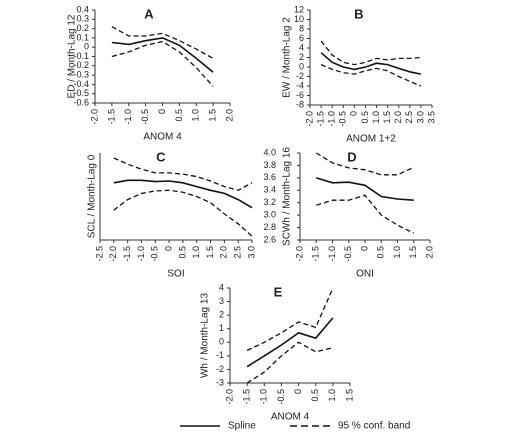 Image resolution: width=528 pixels, height=438 pixels. Describe the element at coordinates (365, 274) in the screenshot. I see `x-axis-label: ONI` at that location.